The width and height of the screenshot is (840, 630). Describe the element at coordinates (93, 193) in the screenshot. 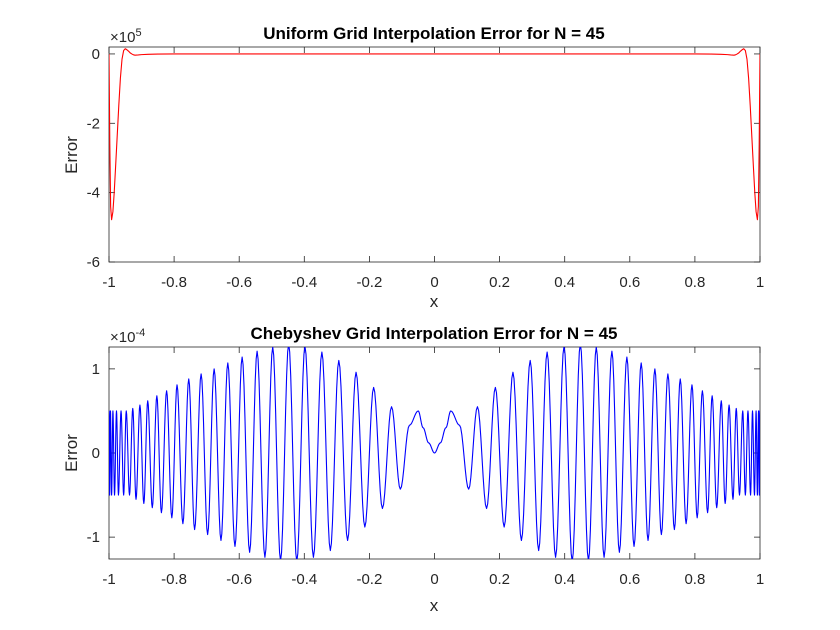

I see `uniform-grid-y-tick-label: -4` at that location.